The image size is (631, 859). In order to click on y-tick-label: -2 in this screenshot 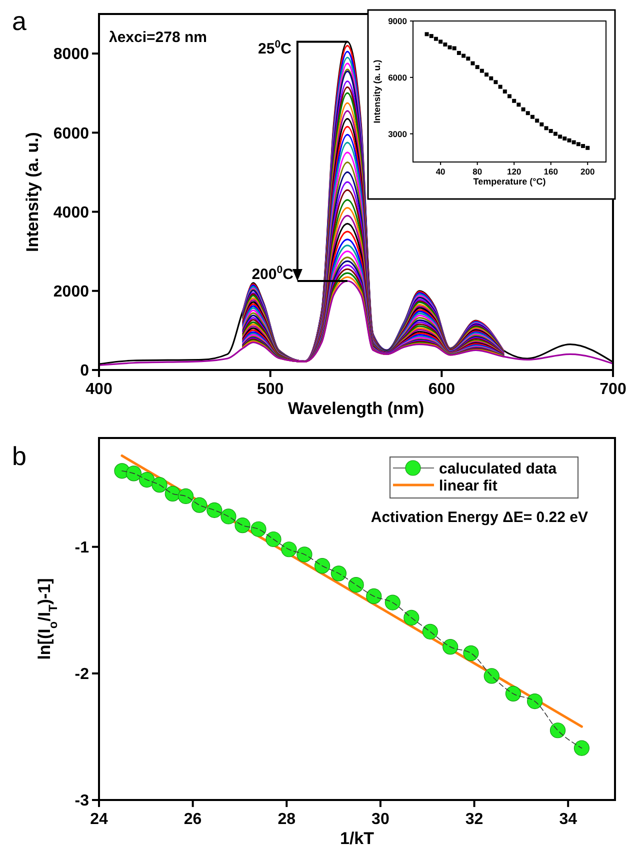, I will do `click(82, 675)`.